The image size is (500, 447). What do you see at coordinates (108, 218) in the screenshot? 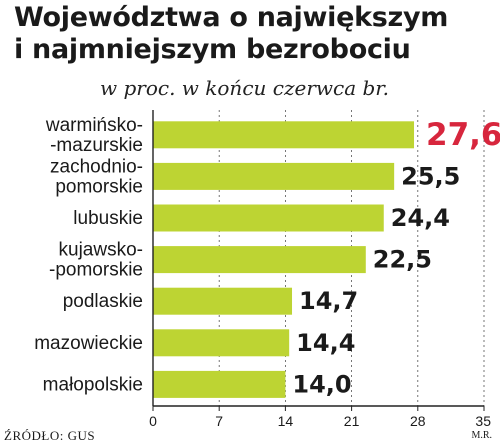
I see `category-label-2-0: lubuskie` at bounding box center [108, 218].